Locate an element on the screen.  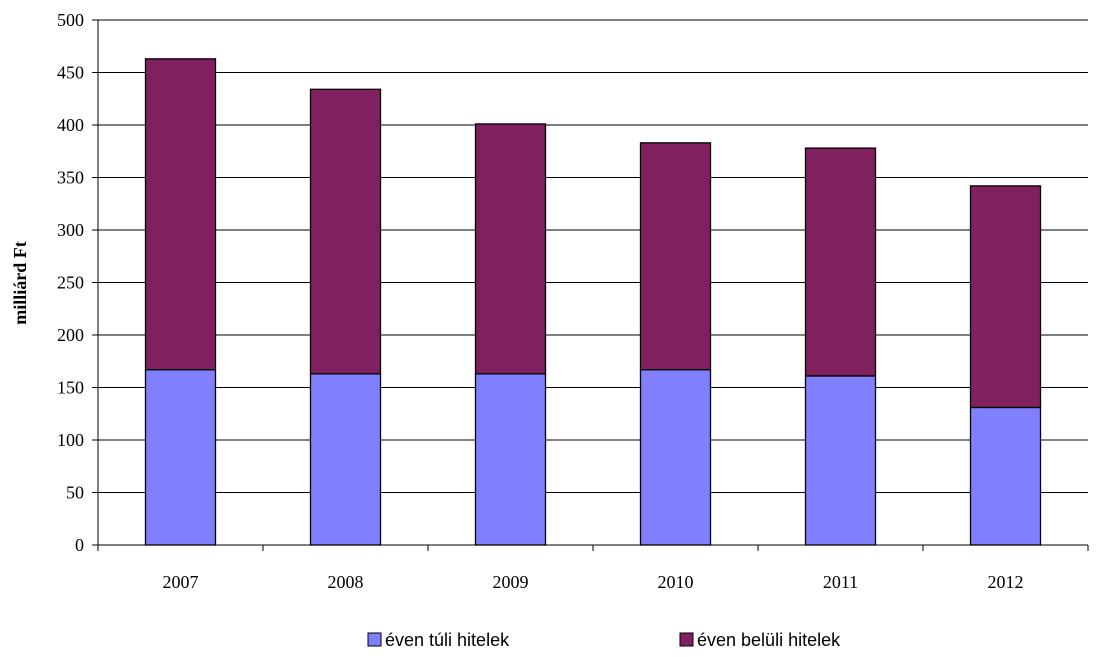
y-tick-labels: 0 50 100 150 200 250 300 350 400 450 500 is located at coordinates (70, 282).